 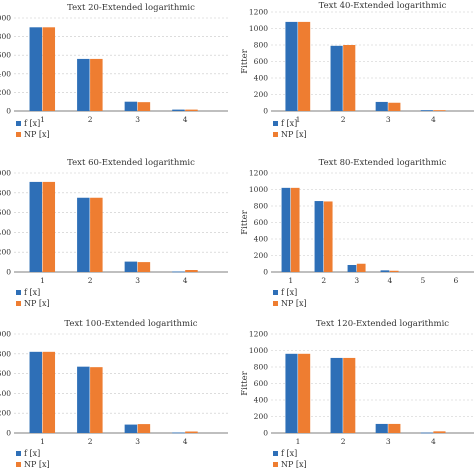 What do you see at coordinates (130, 324) in the screenshot?
I see `chart-title: Text 100-Extended logarithmic` at bounding box center [130, 324].